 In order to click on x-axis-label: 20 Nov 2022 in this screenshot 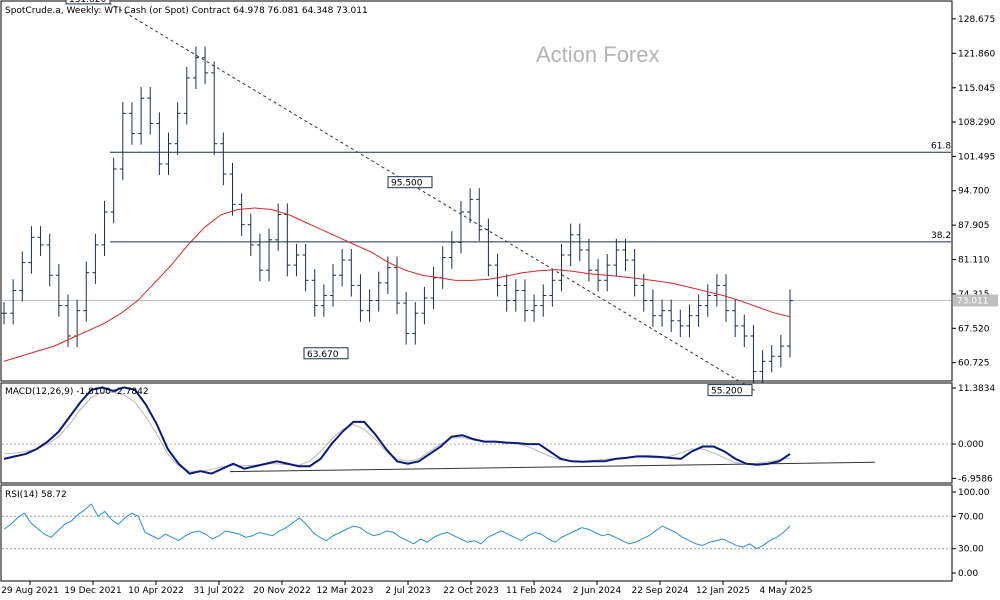, I will do `click(282, 591)`.